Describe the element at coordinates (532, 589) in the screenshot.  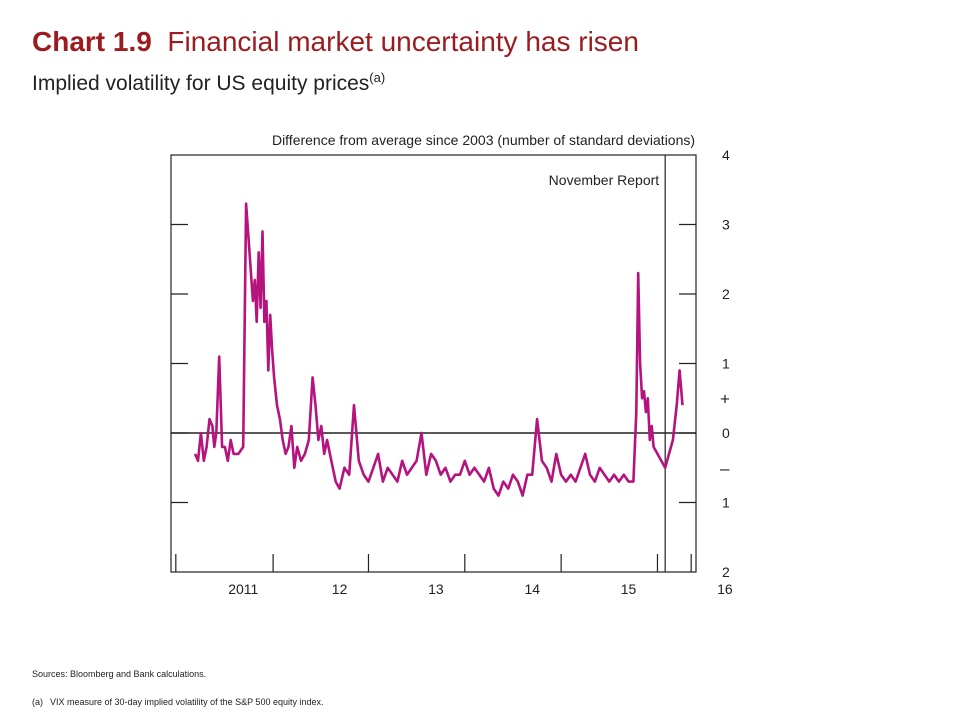
I see `x-tick-label: 14` at that location.